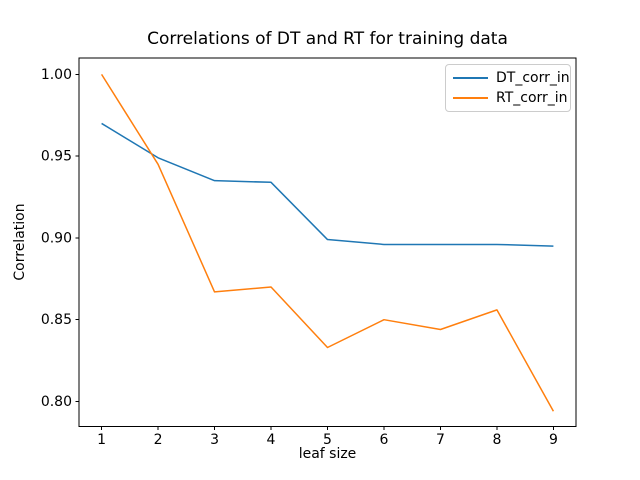 This screenshot has height=480, width=640. Describe the element at coordinates (532, 98) in the screenshot. I see `legend-label-rt: RT_corr_in` at that location.